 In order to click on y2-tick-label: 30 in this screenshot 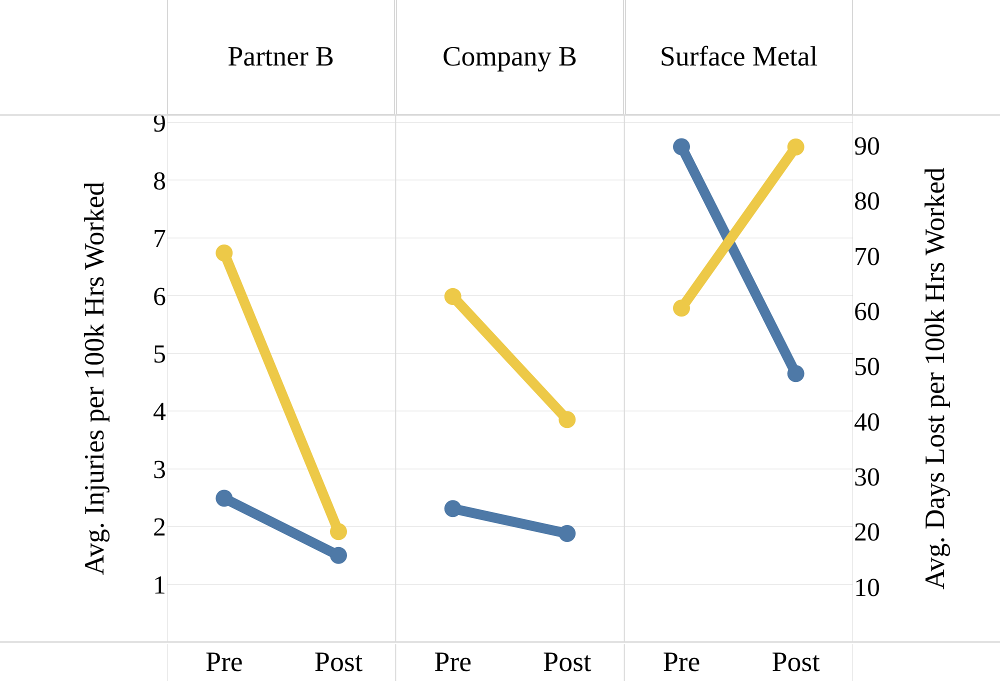, I will do `click(867, 477)`.